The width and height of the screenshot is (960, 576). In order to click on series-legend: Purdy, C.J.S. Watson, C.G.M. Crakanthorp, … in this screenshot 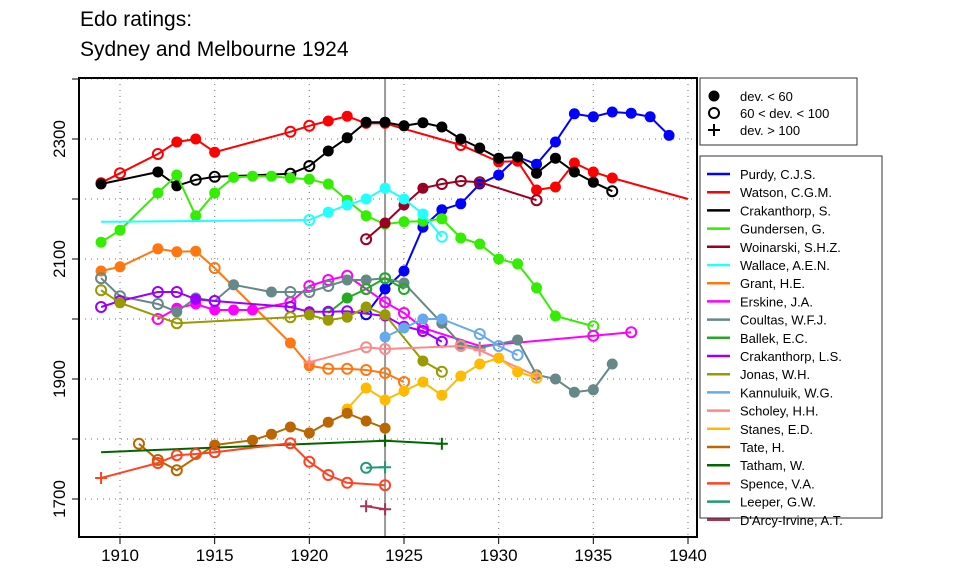, I will do `click(791, 341)`.